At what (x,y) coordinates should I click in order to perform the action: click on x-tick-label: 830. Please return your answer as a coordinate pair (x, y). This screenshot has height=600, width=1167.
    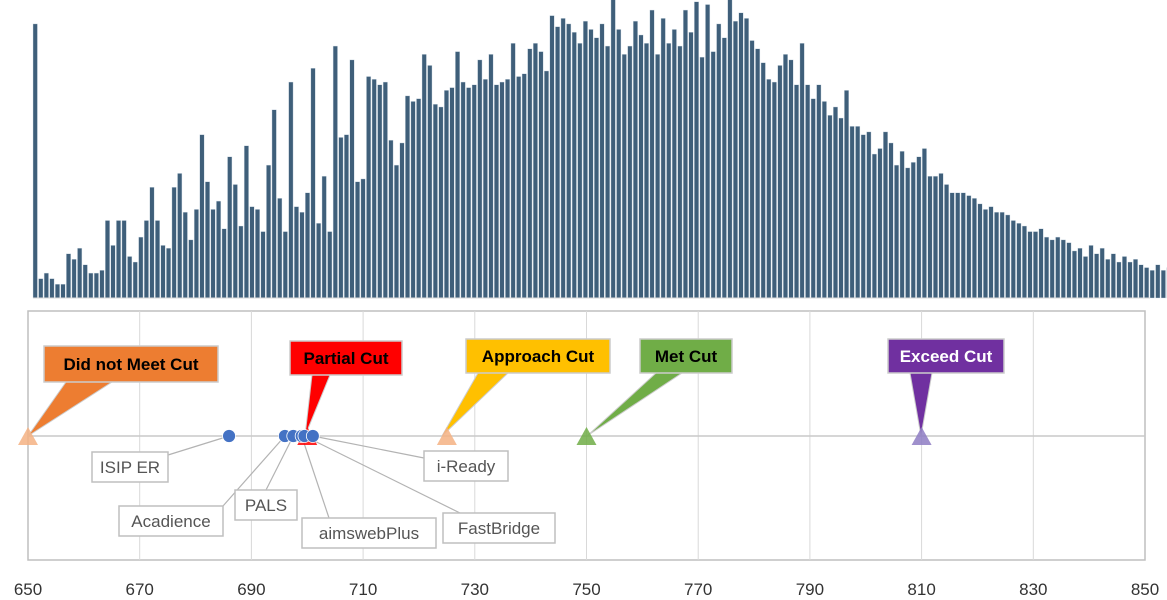
    Looking at the image, I should click on (1033, 589).